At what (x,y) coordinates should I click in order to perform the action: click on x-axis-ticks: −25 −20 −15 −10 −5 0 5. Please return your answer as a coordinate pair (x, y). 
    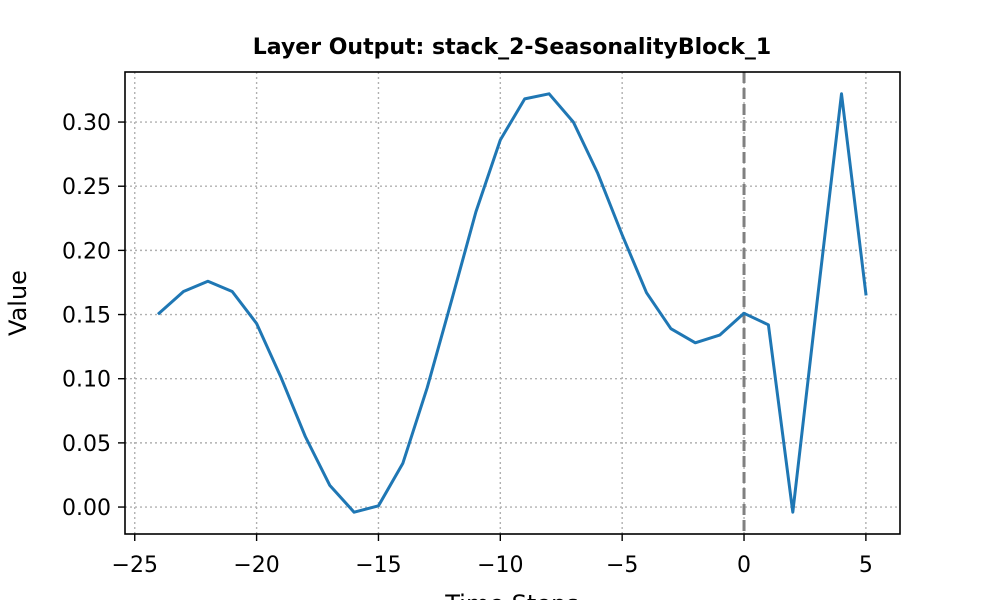
    Looking at the image, I should click on (492, 556).